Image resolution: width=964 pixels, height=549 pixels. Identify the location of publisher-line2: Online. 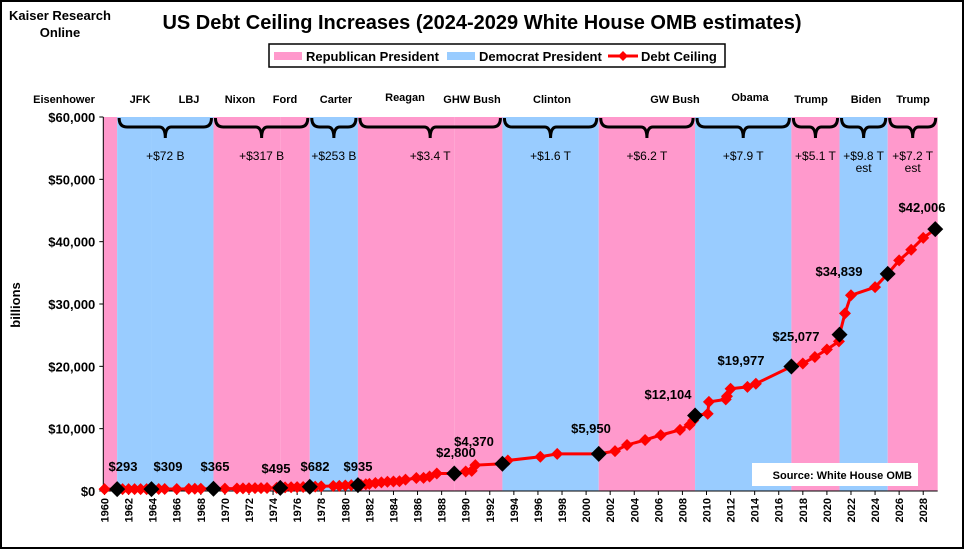
(60, 32).